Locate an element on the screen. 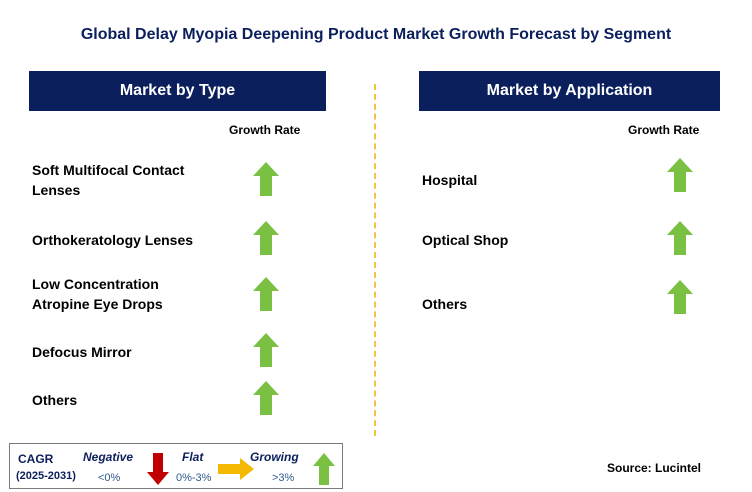 The width and height of the screenshot is (752, 492). type-item-label: Defocus Mirror is located at coordinates (82, 352).